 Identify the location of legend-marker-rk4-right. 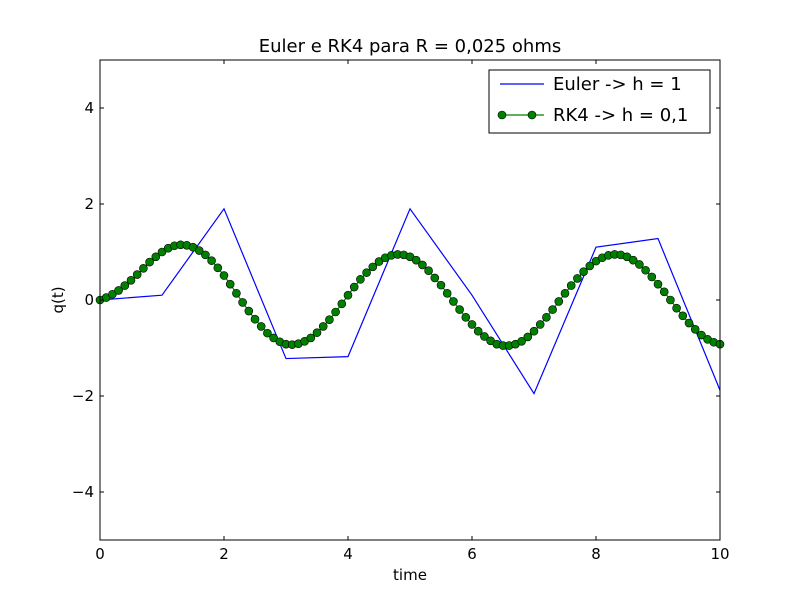
(532, 115).